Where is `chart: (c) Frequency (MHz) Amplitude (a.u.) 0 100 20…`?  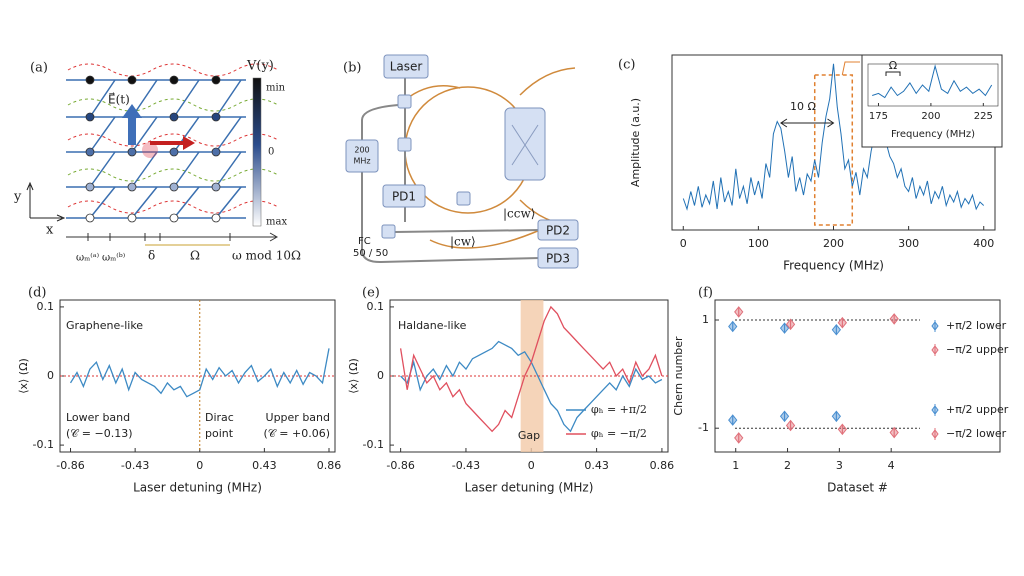 chart: (c) Frequency (MHz) Amplitude (a.u.) 0 100 20… is located at coordinates (810, 163).